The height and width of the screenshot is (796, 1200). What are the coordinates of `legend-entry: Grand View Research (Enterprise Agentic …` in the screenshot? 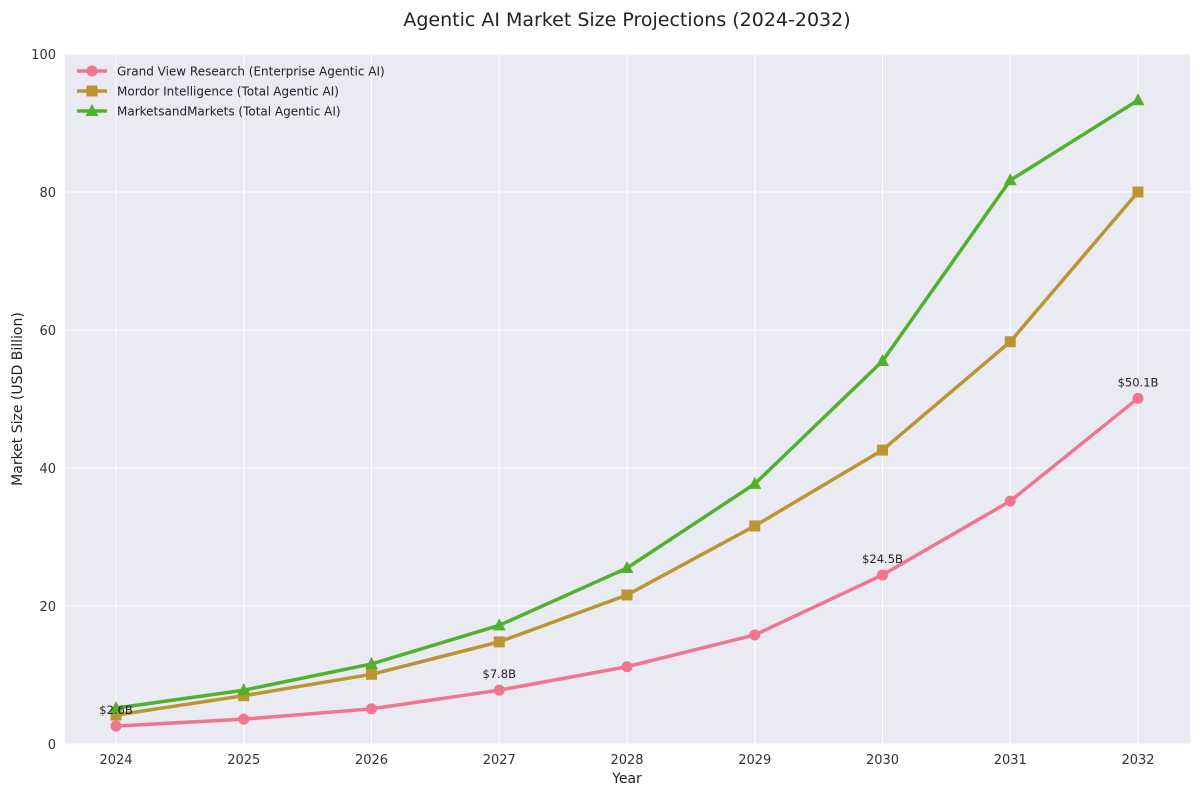 It's located at (231, 72).